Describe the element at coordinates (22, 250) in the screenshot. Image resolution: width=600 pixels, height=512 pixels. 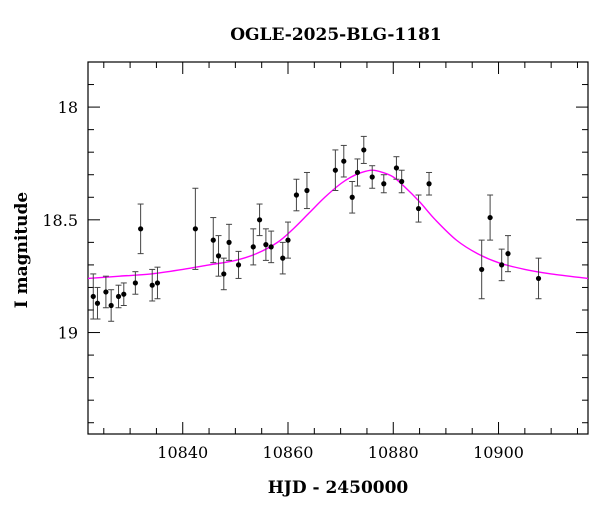
I see `y-axis-label: I magnitude` at that location.